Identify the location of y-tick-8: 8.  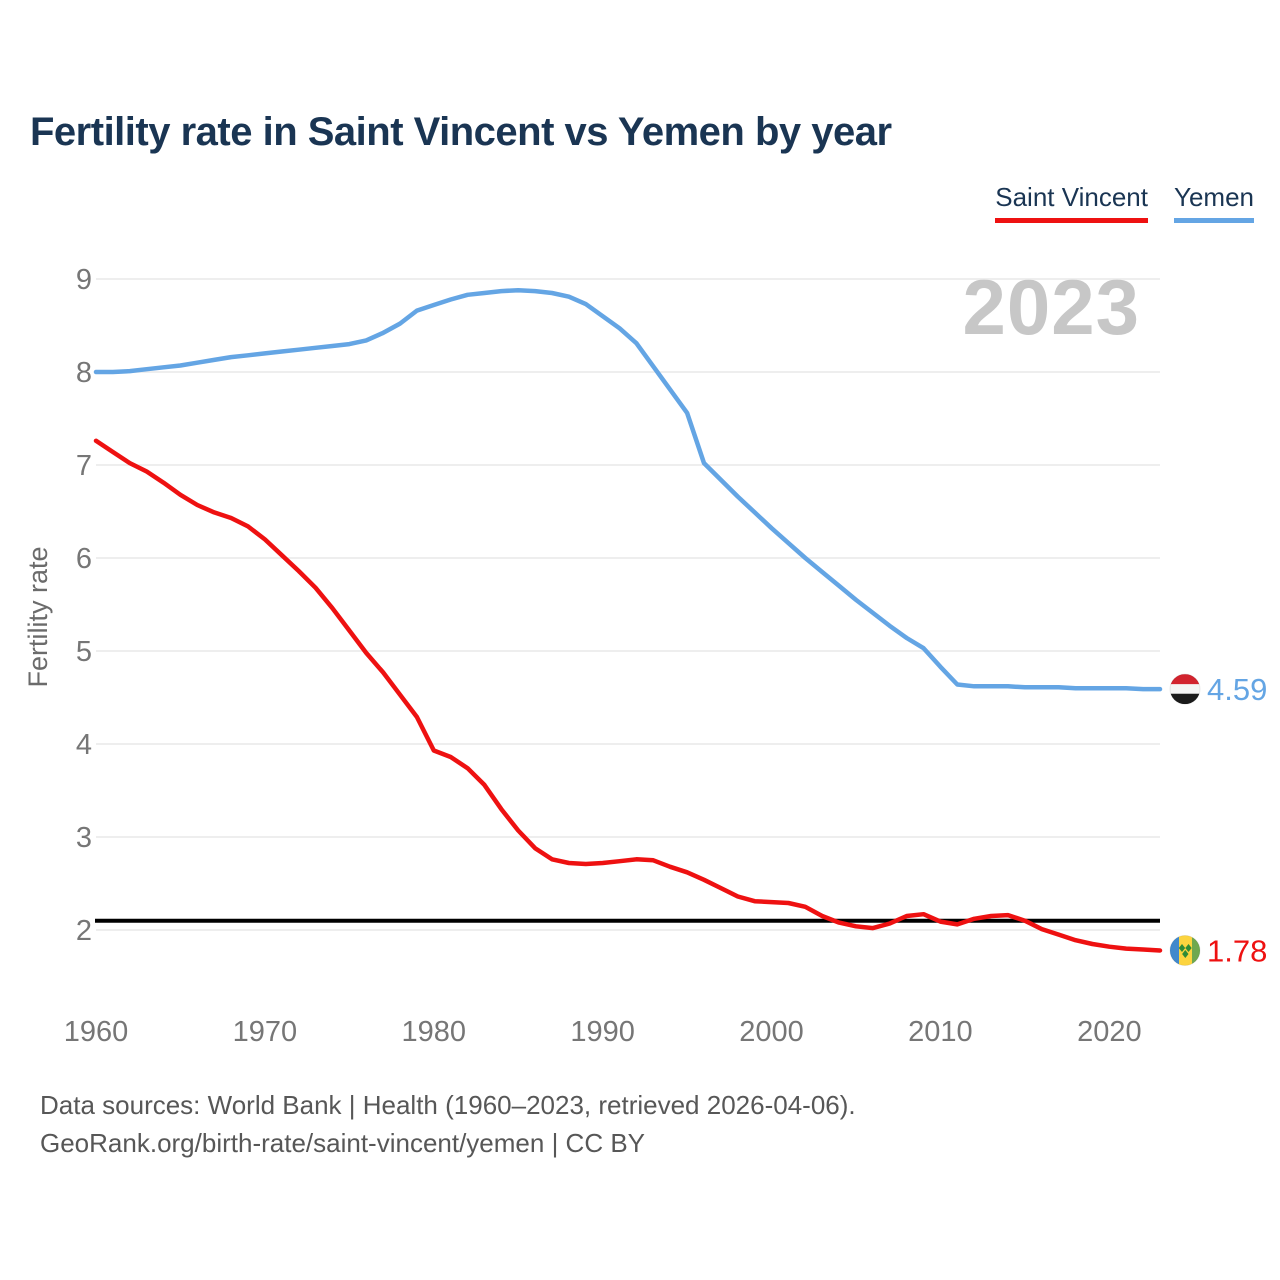
(84, 373).